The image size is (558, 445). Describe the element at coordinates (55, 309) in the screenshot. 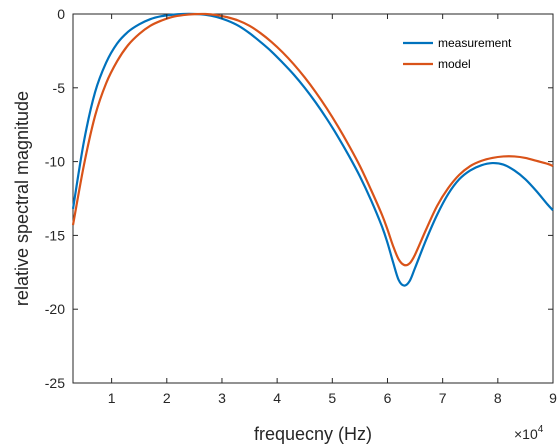

I see `y-tick-label: -20` at that location.